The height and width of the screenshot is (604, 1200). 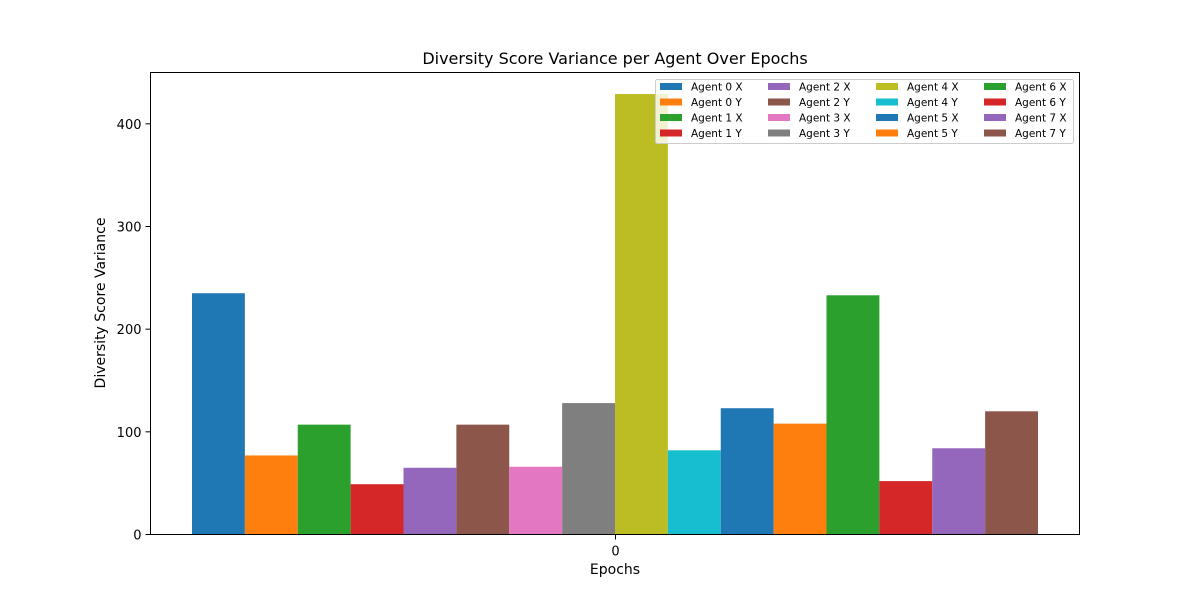 I want to click on legend-swatch-agent-6-x, so click(x=995, y=86).